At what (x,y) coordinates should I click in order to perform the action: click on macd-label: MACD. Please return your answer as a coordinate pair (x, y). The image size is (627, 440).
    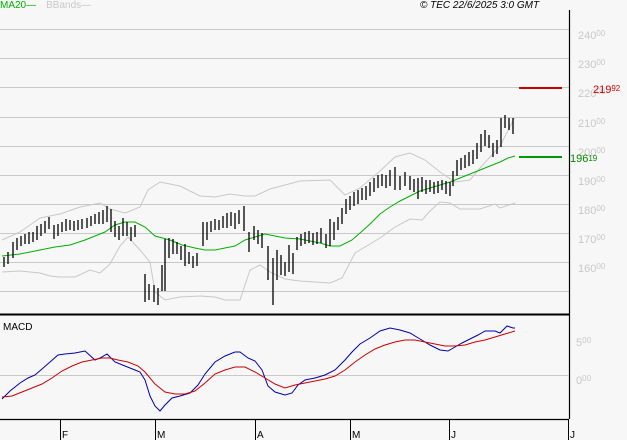
    Looking at the image, I should click on (17, 327).